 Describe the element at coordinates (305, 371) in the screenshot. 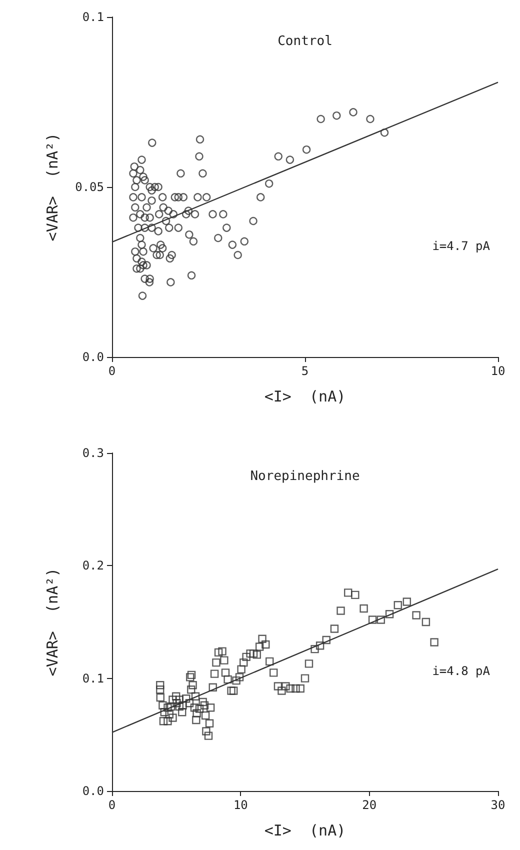

I see `x-tick-label: 5` at that location.